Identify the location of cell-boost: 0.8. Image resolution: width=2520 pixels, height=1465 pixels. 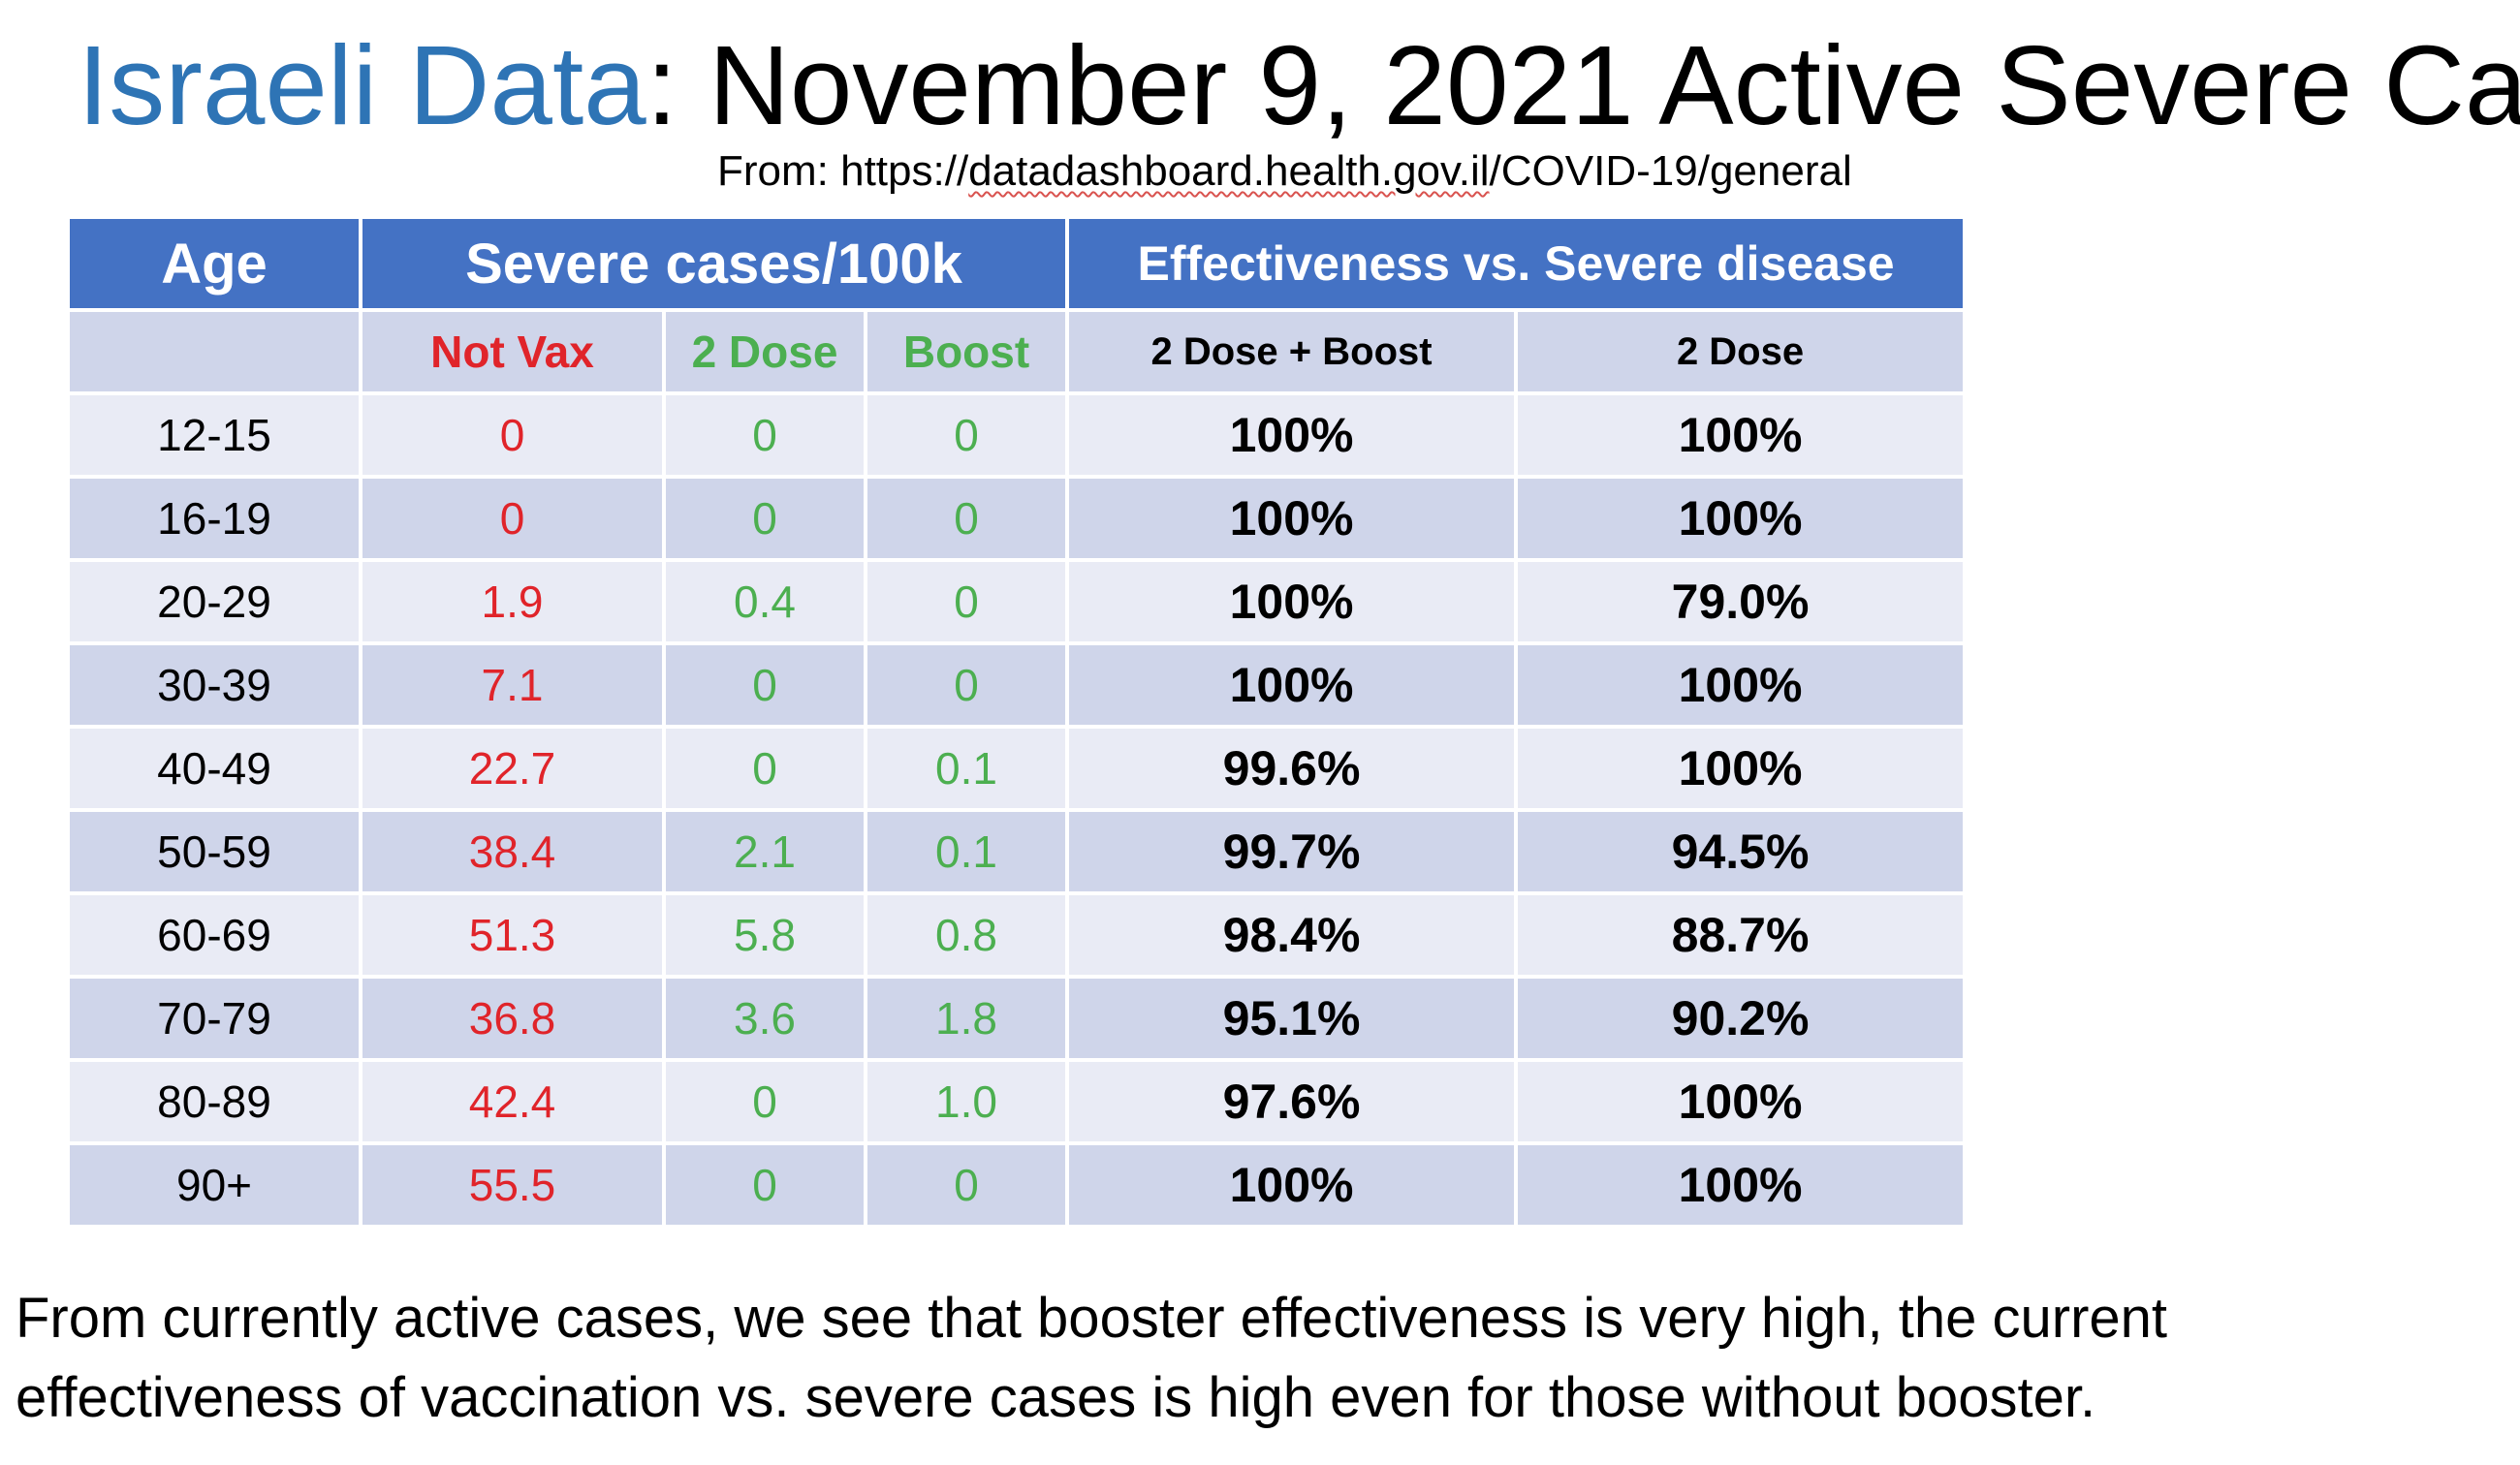
(967, 935).